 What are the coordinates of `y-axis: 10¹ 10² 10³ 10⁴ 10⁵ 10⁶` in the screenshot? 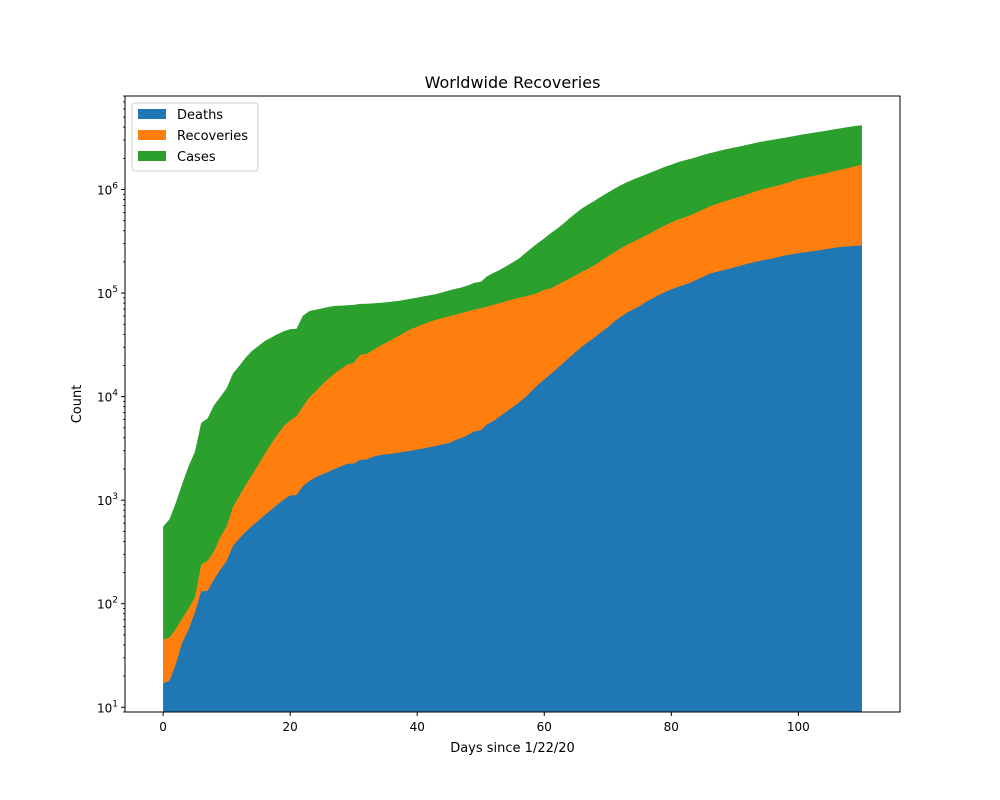 It's located at (111, 405).